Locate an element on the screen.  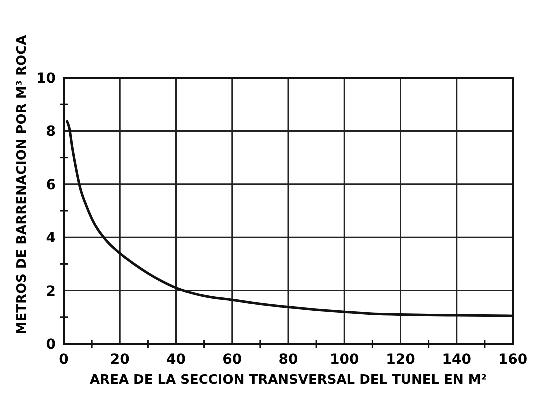
y-axis-title: METROS DE BARRENACION POR M³ ROCA is located at coordinates (22, 185).